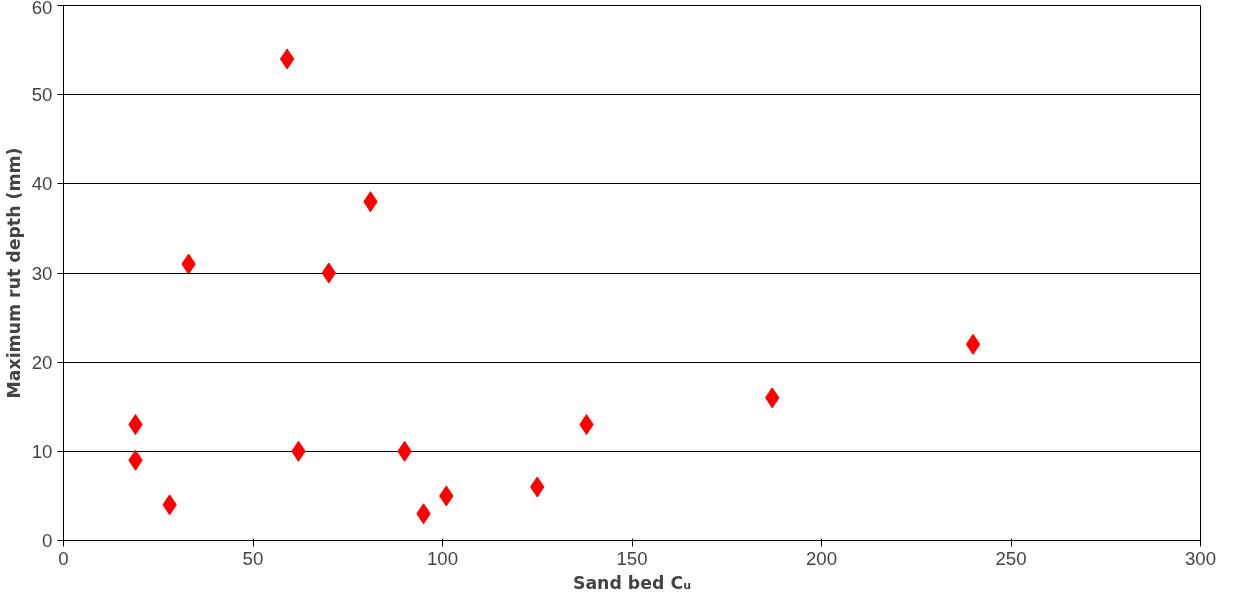 The width and height of the screenshot is (1252, 607). What do you see at coordinates (42, 451) in the screenshot?
I see `y-tick-label: 10` at bounding box center [42, 451].